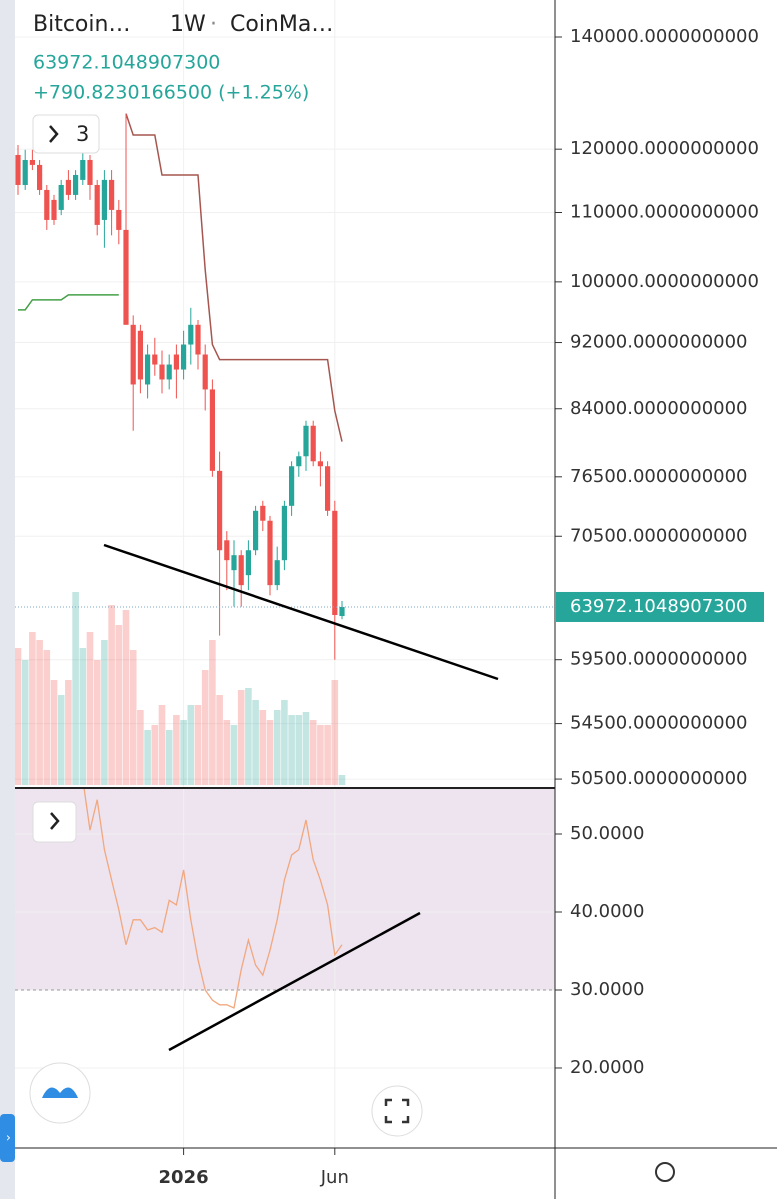 The height and width of the screenshot is (1199, 777). Describe the element at coordinates (607, 989) in the screenshot. I see `y-tick-label: 30.0000` at that location.